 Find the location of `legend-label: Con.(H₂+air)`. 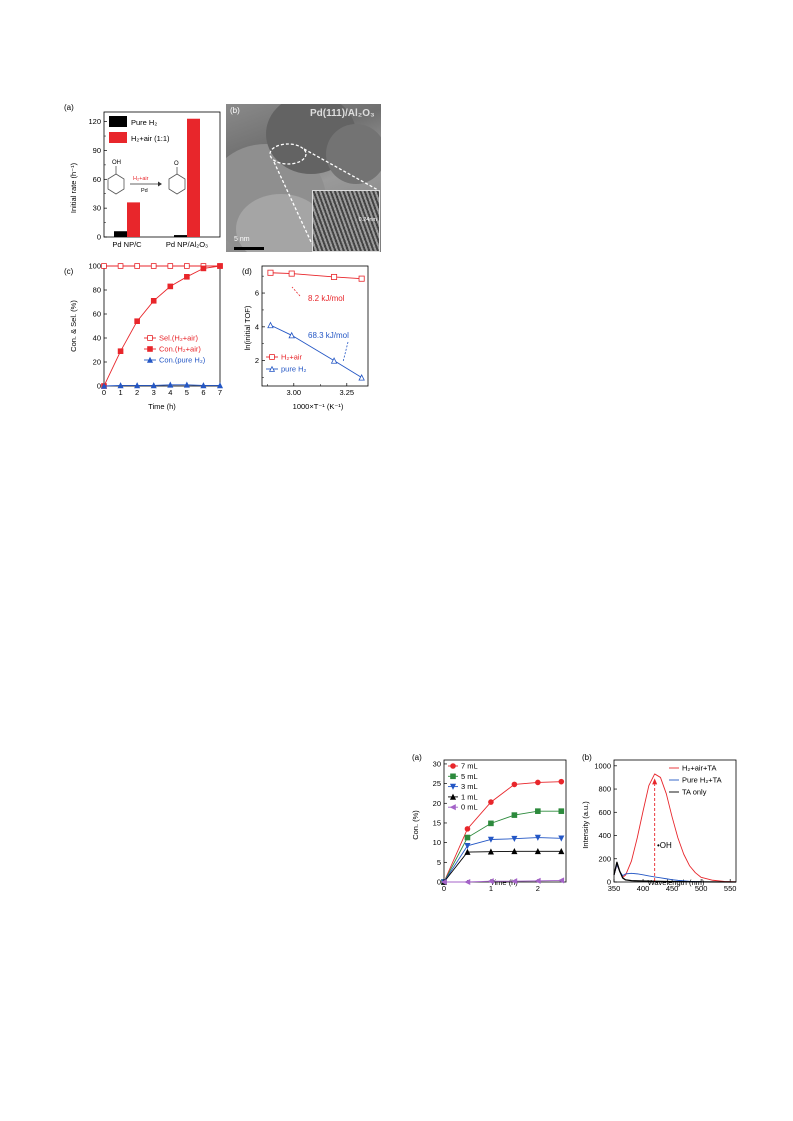

legend-label: Con.(H₂+air) is located at coordinates (180, 349).